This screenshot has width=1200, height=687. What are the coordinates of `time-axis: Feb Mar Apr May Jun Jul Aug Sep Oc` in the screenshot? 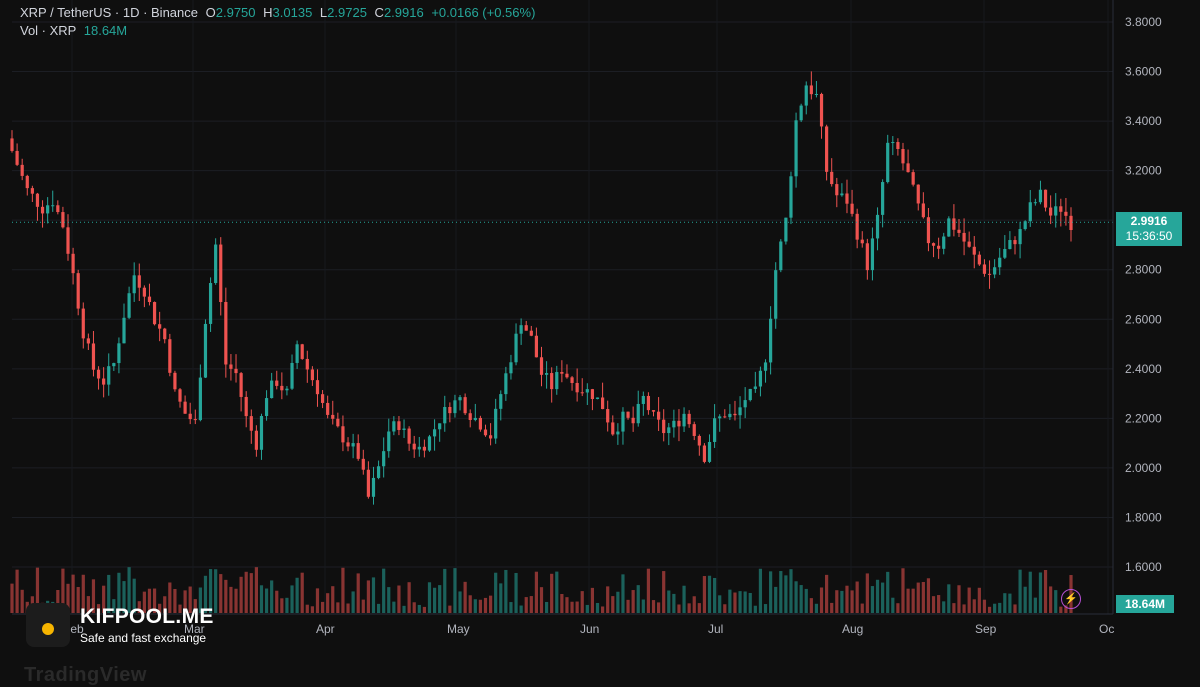 It's located at (588, 629).